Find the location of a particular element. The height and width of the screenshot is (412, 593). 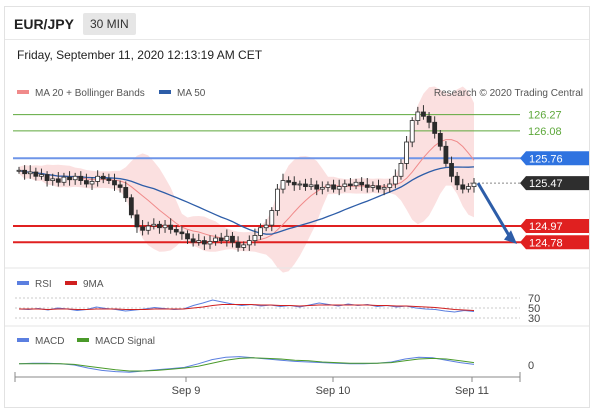

x-tick-label: Sep 10 is located at coordinates (333, 391).